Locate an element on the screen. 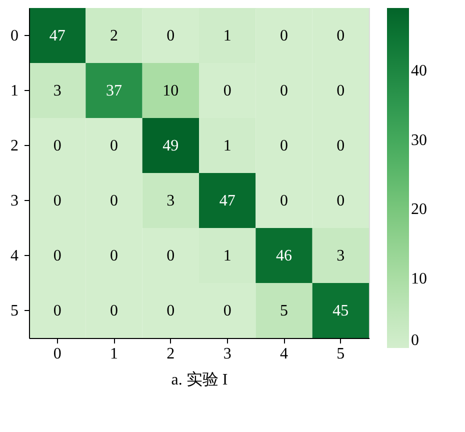 The height and width of the screenshot is (432, 465). color-bar-label: 30 is located at coordinates (419, 140).